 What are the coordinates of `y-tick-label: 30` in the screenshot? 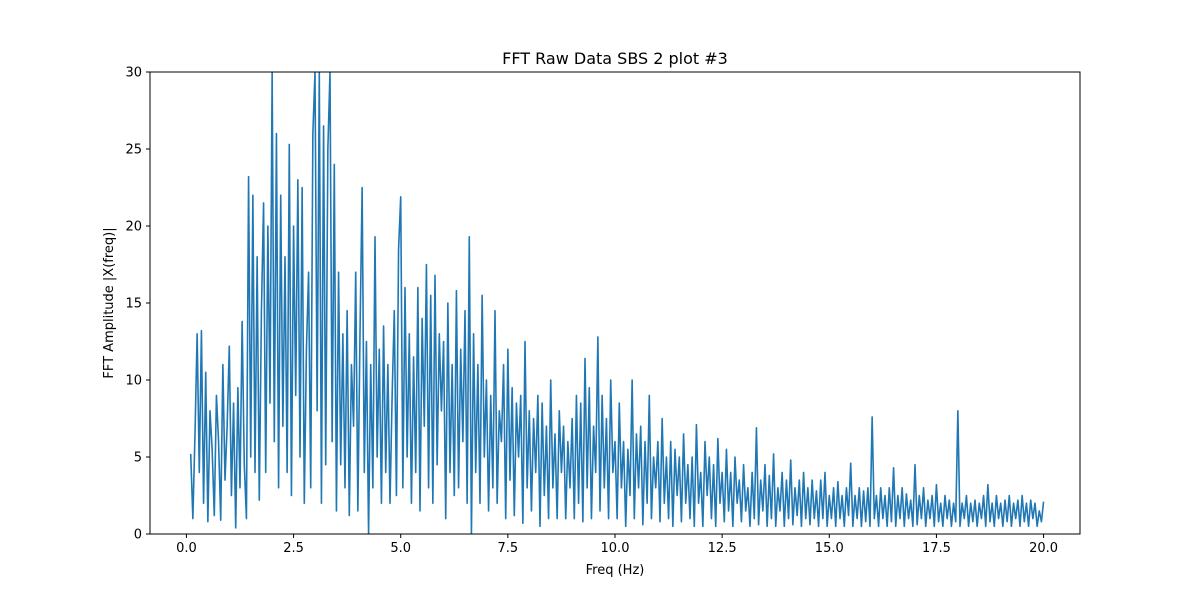 It's located at (133, 73).